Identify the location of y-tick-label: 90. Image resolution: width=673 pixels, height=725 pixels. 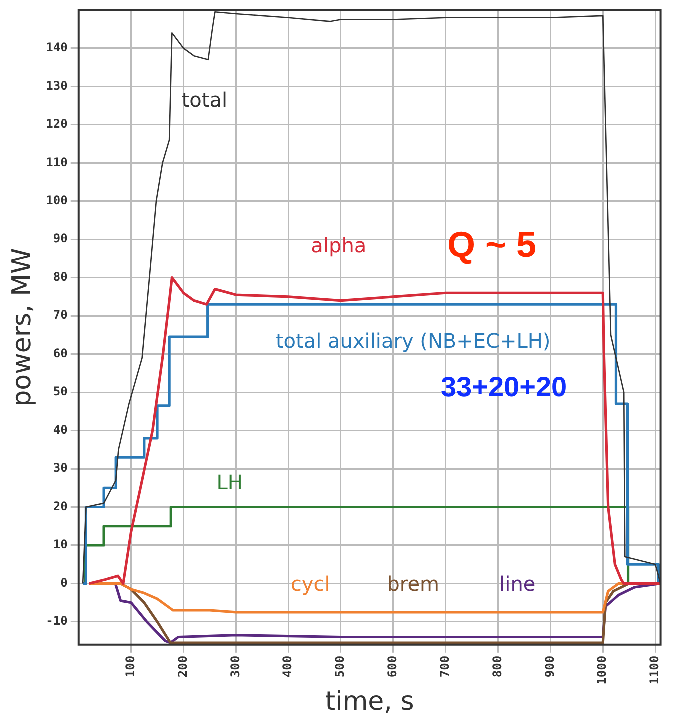
(60, 239).